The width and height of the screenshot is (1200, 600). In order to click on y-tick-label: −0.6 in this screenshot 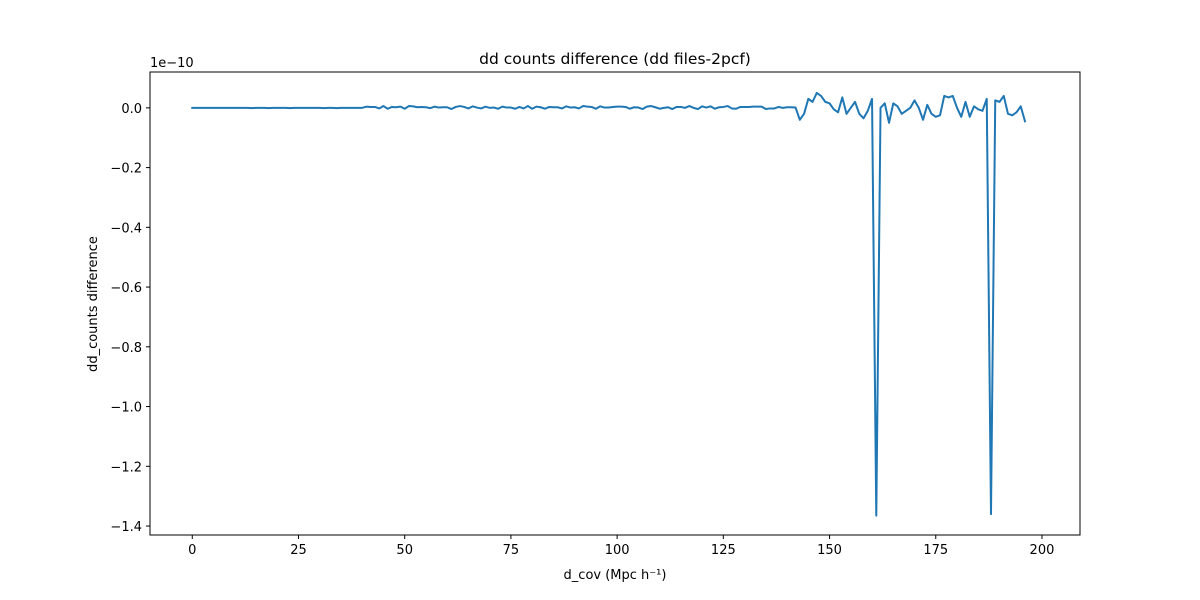, I will do `click(126, 288)`.